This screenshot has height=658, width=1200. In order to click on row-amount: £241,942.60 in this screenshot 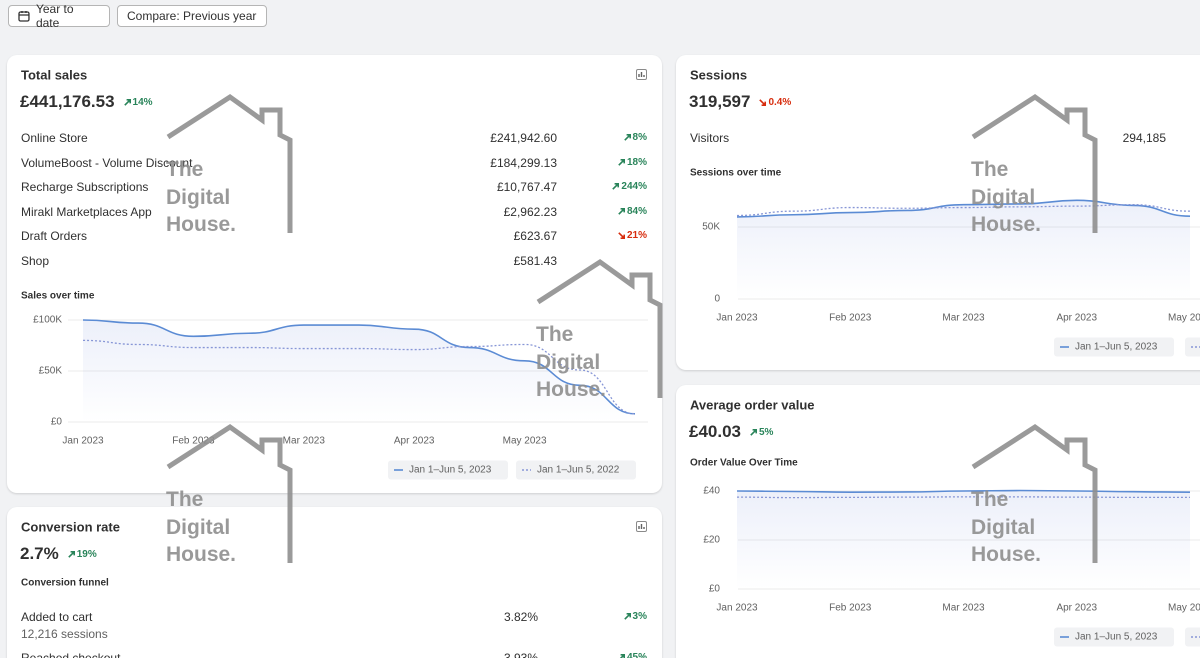, I will do `click(523, 138)`.